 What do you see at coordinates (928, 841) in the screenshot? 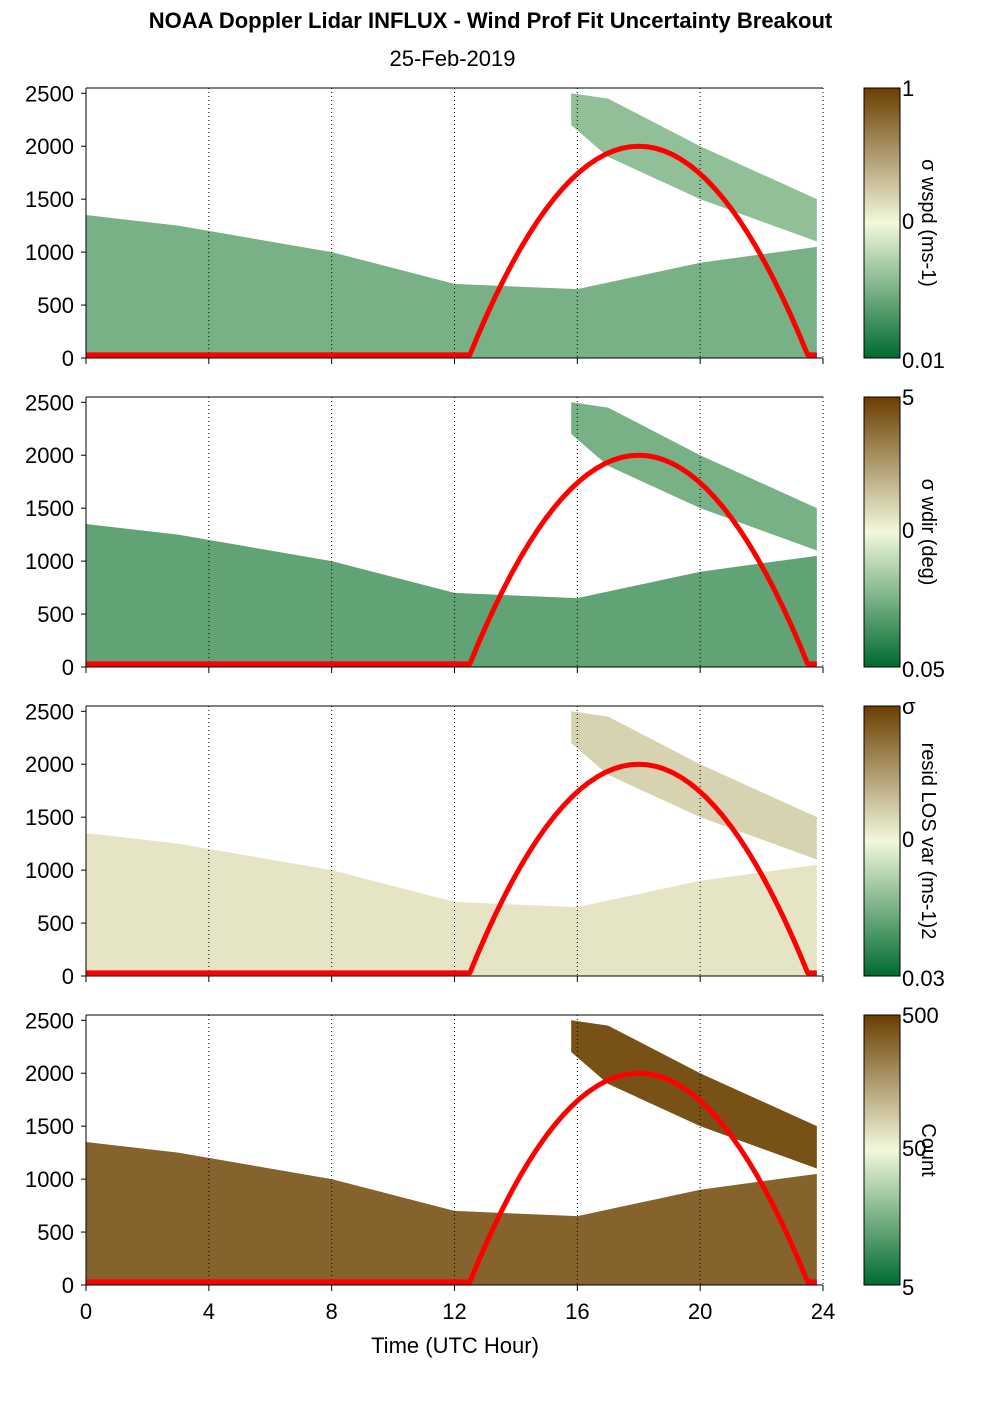
I see `colorbar-label: resid LOS var (ms-1)2` at bounding box center [928, 841].